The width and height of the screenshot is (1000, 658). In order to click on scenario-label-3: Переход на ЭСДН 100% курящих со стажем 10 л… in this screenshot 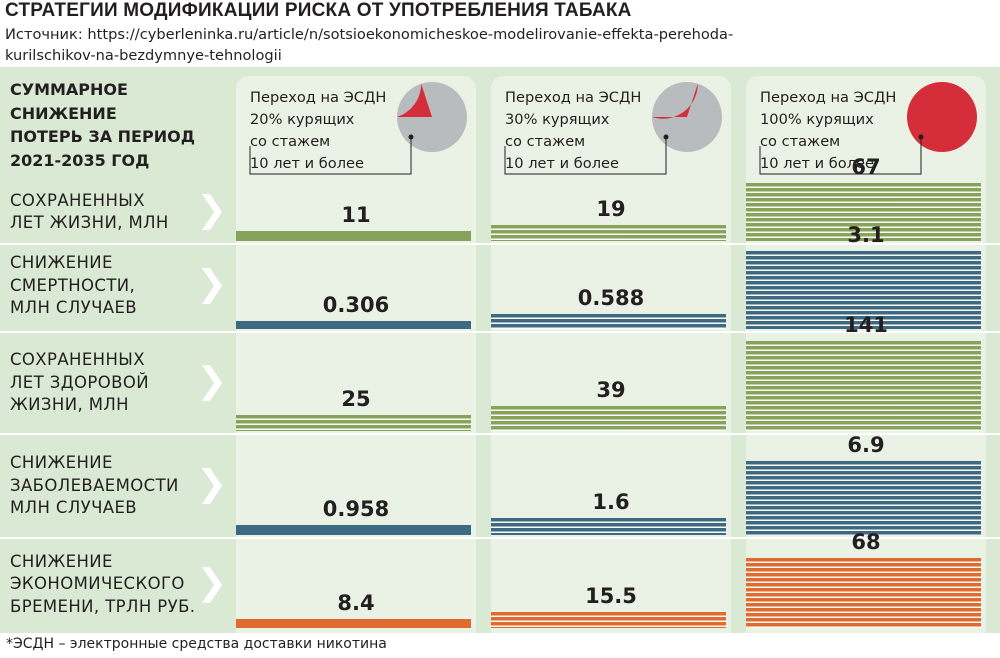, I will do `click(830, 131)`.